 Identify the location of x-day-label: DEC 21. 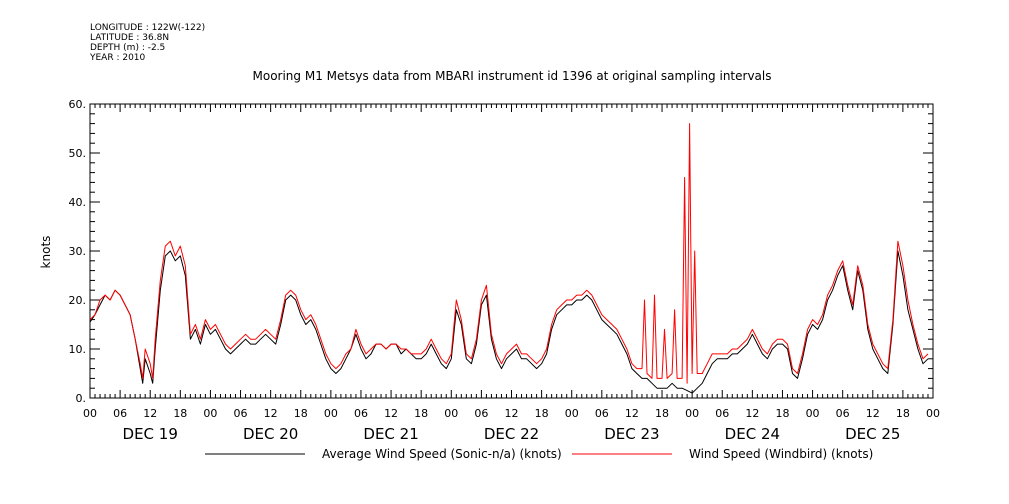
(390, 434).